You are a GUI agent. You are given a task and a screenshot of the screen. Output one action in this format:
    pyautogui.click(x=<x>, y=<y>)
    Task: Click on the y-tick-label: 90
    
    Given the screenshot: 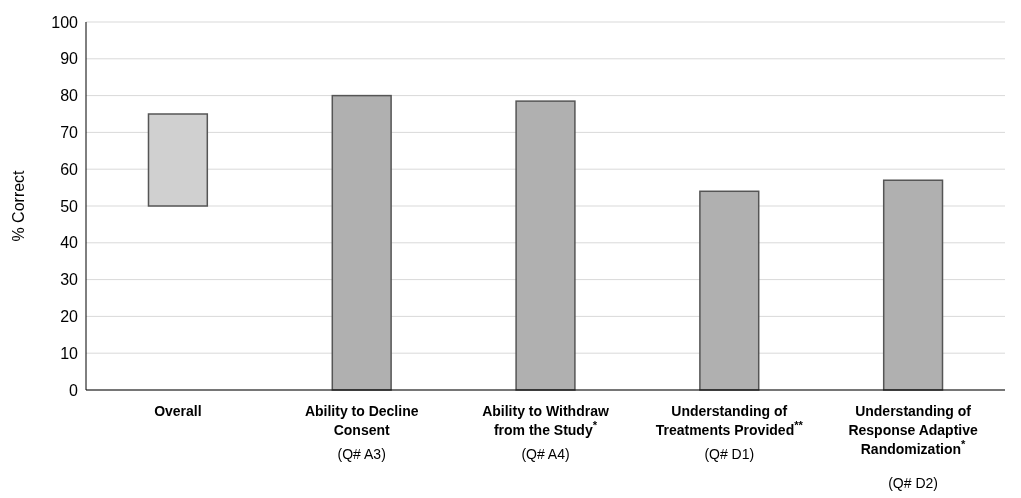 What is the action you would take?
    pyautogui.click(x=69, y=59)
    